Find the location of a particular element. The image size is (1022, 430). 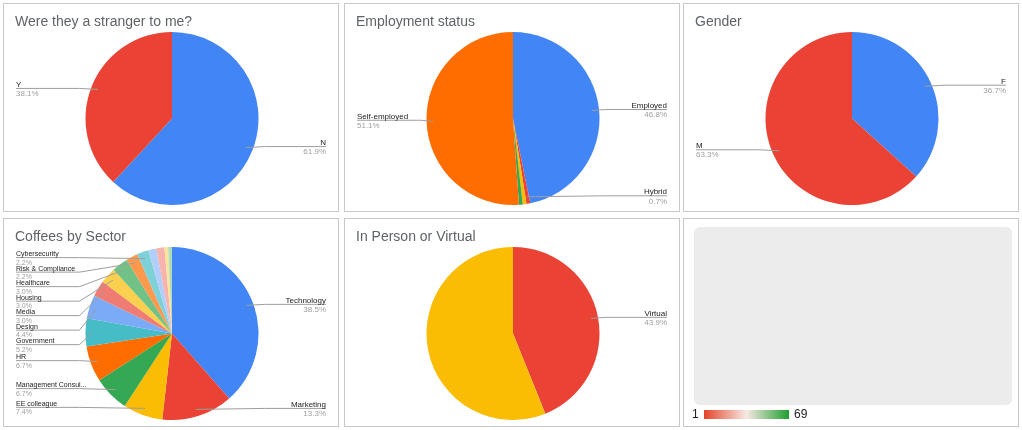

data-label: 36.7% is located at coordinates (994, 90).